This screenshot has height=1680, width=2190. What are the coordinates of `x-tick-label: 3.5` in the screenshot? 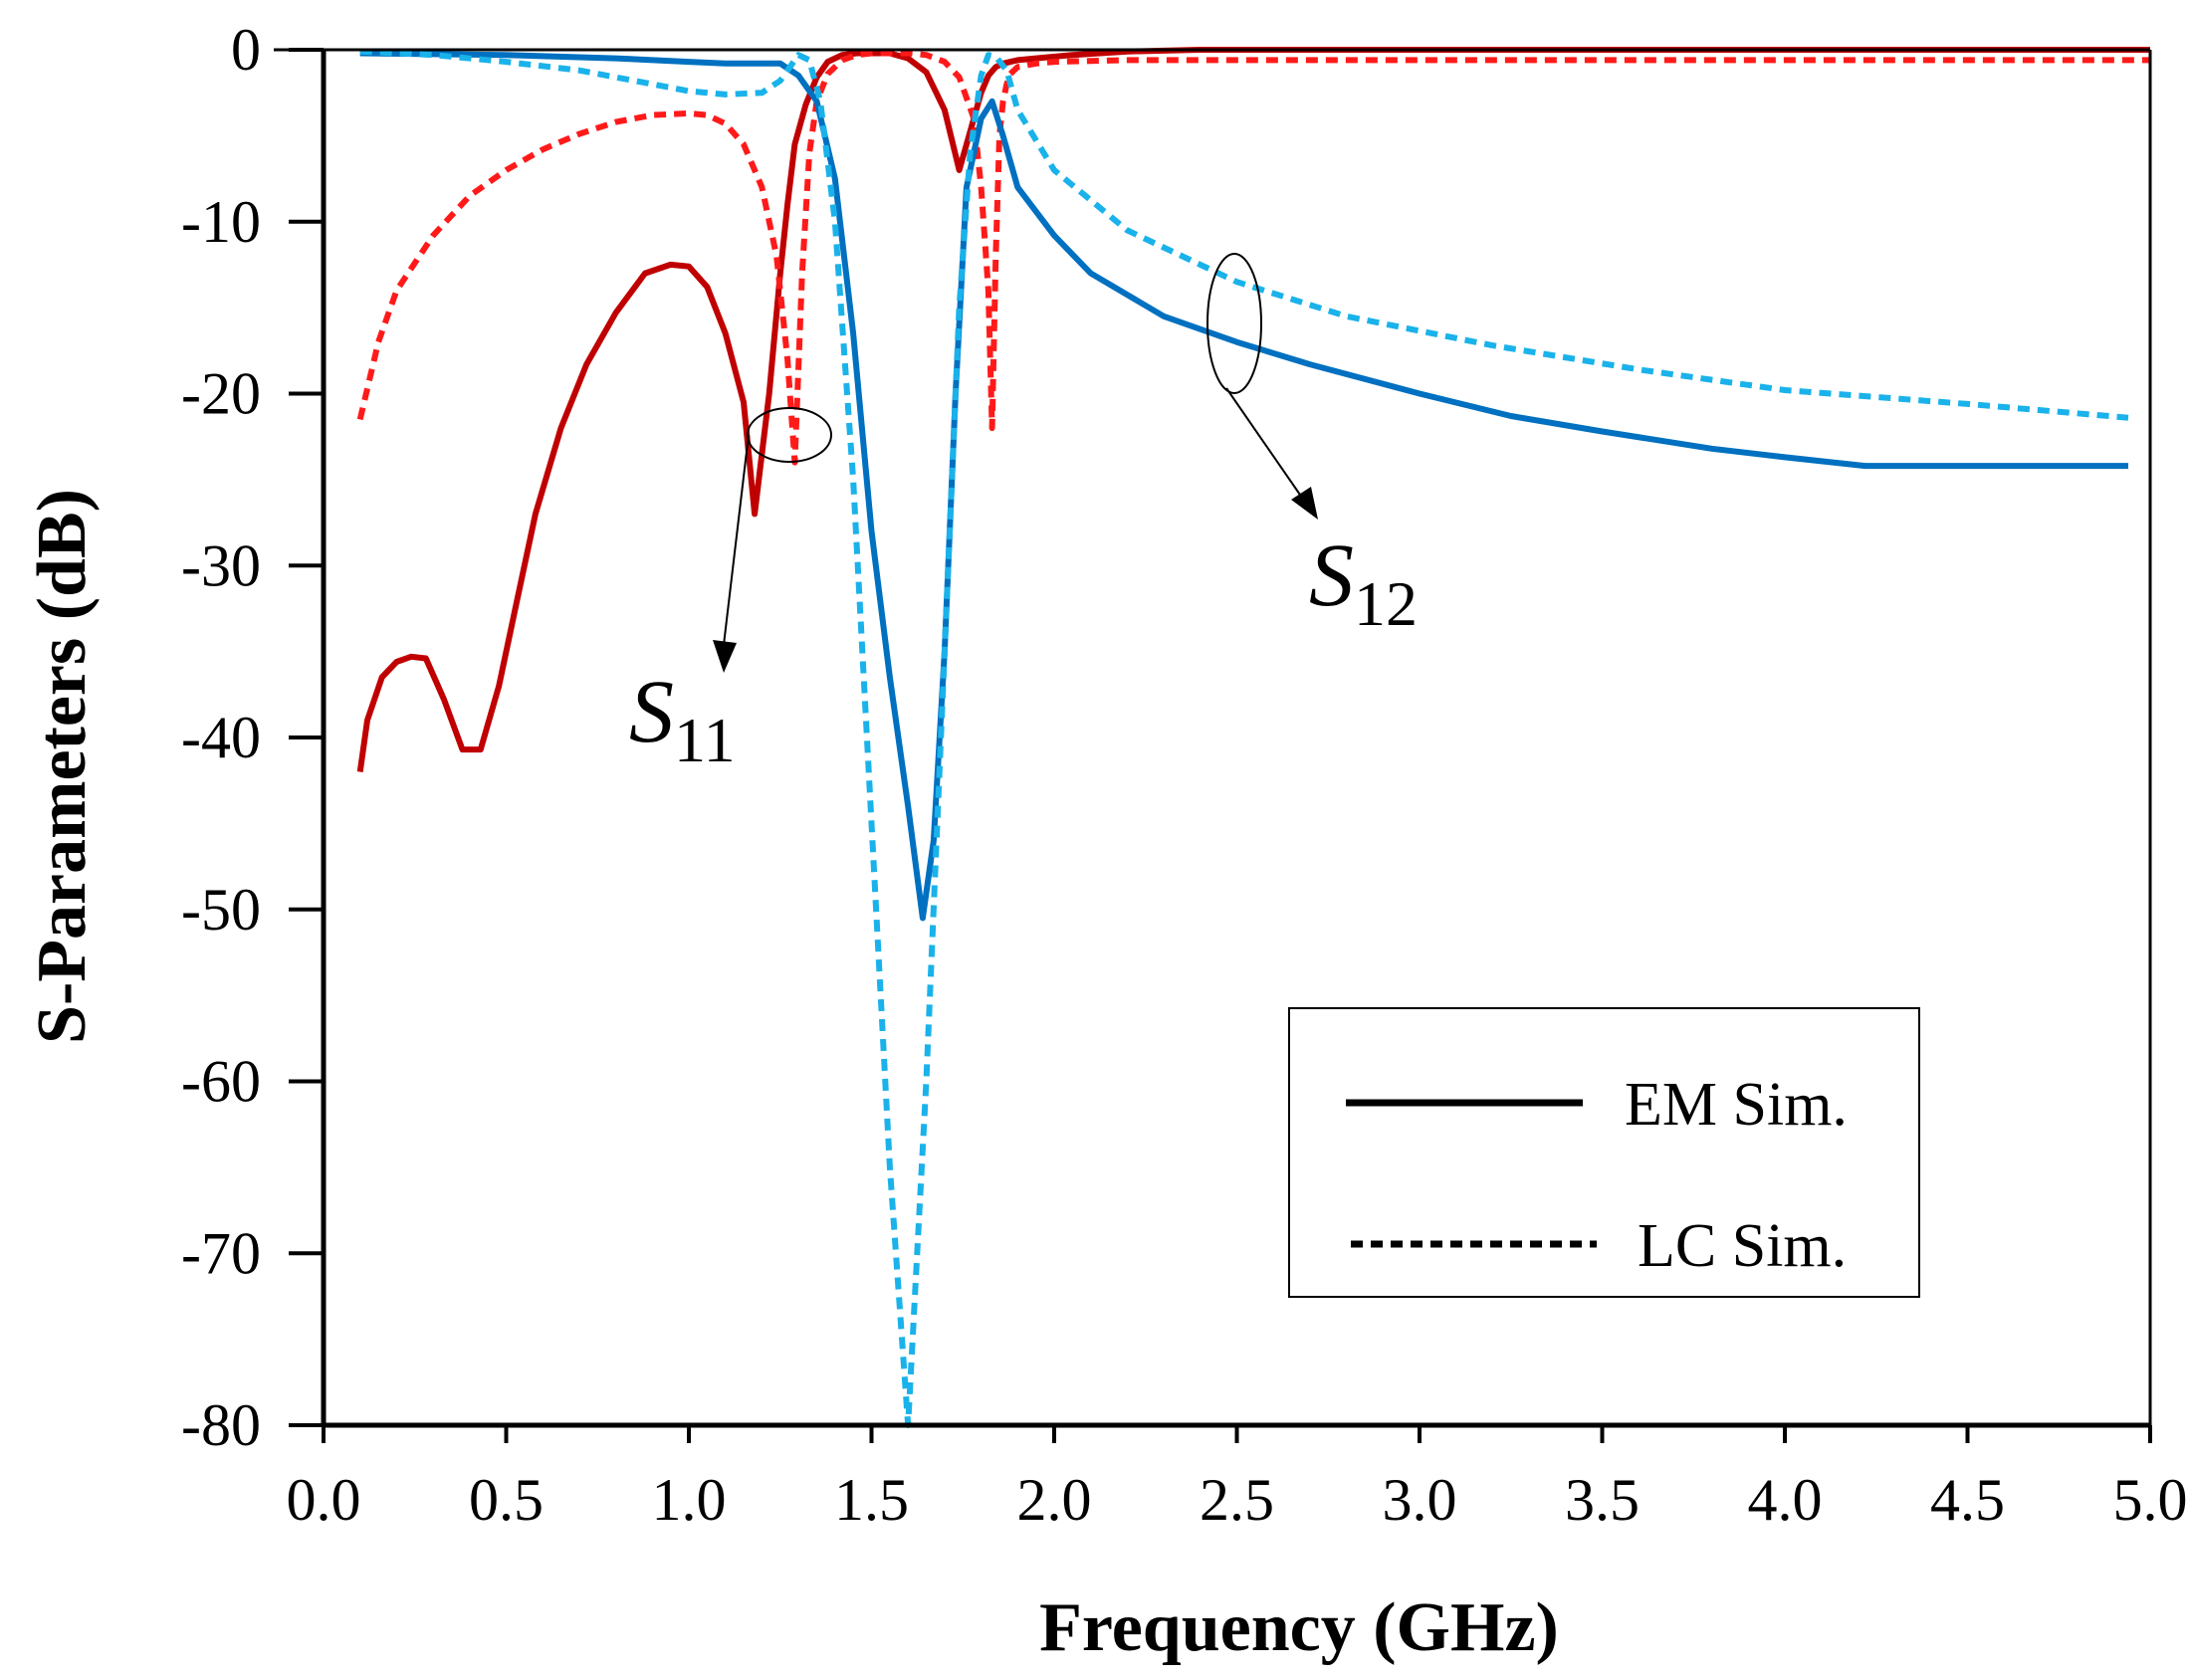 It's located at (1602, 1500).